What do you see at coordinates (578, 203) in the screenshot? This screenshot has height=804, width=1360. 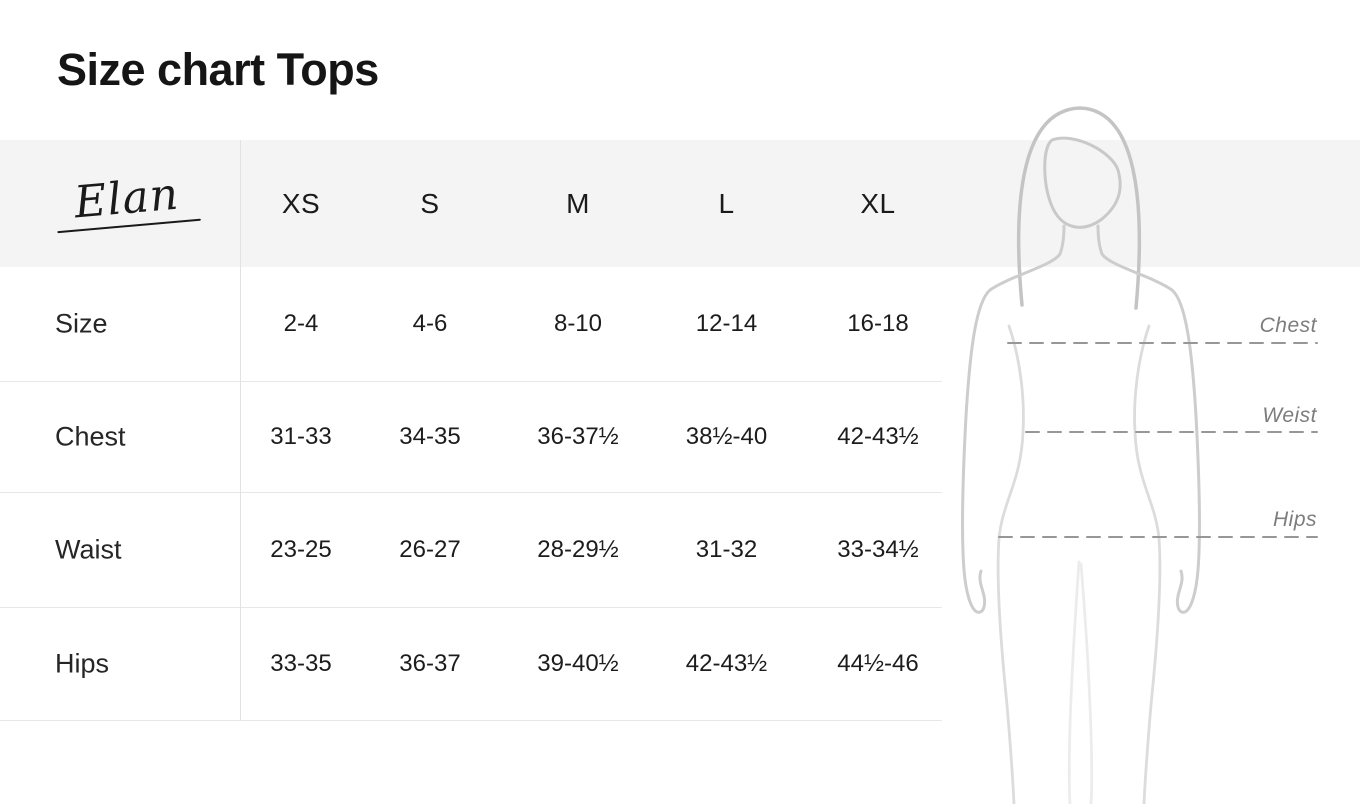 I see `column-header-m: M` at bounding box center [578, 203].